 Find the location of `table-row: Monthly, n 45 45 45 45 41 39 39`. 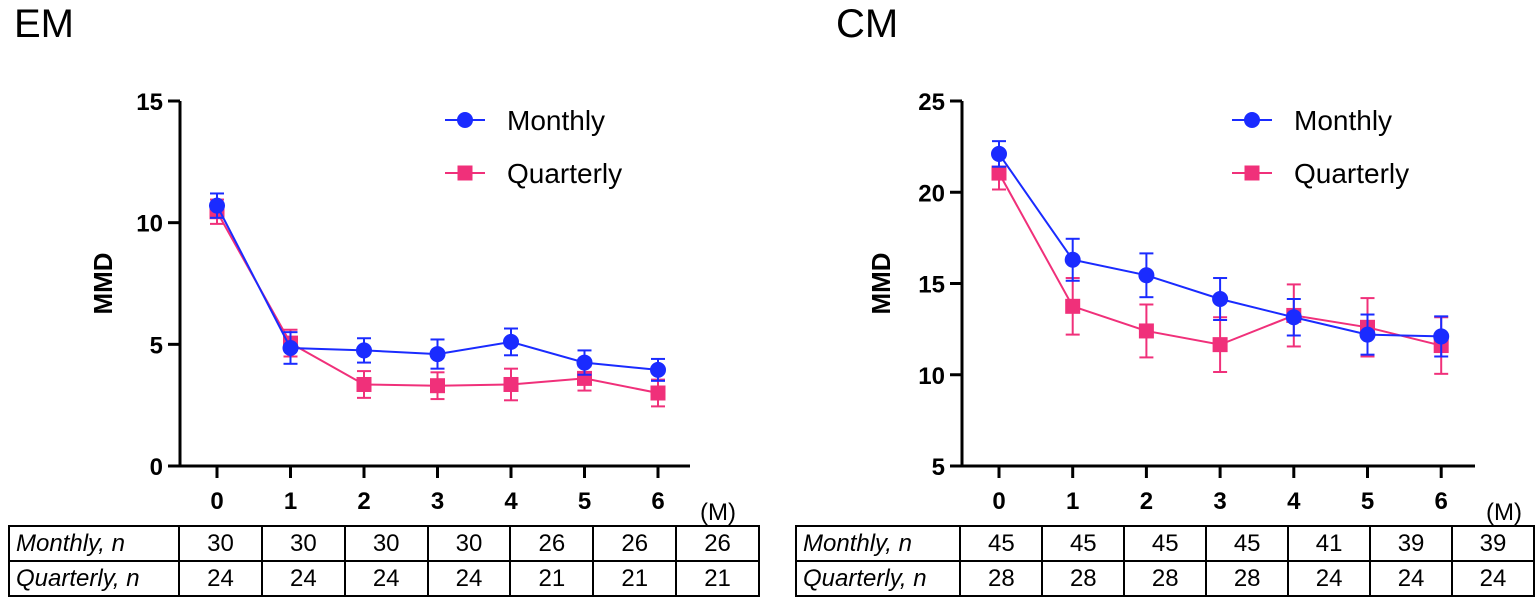

table-row: Monthly, n 45 45 45 45 41 39 39 is located at coordinates (1164, 543).